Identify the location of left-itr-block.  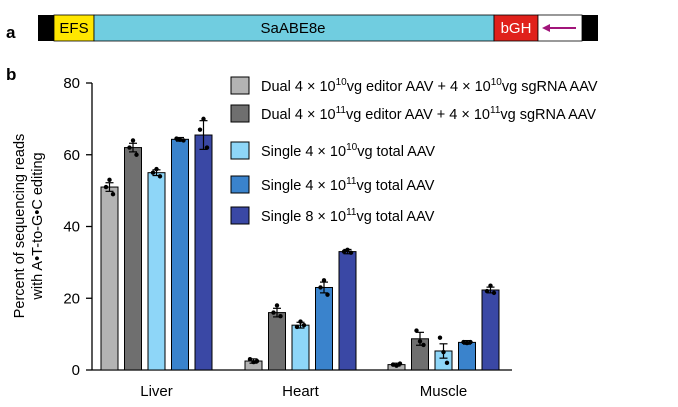
(46, 28).